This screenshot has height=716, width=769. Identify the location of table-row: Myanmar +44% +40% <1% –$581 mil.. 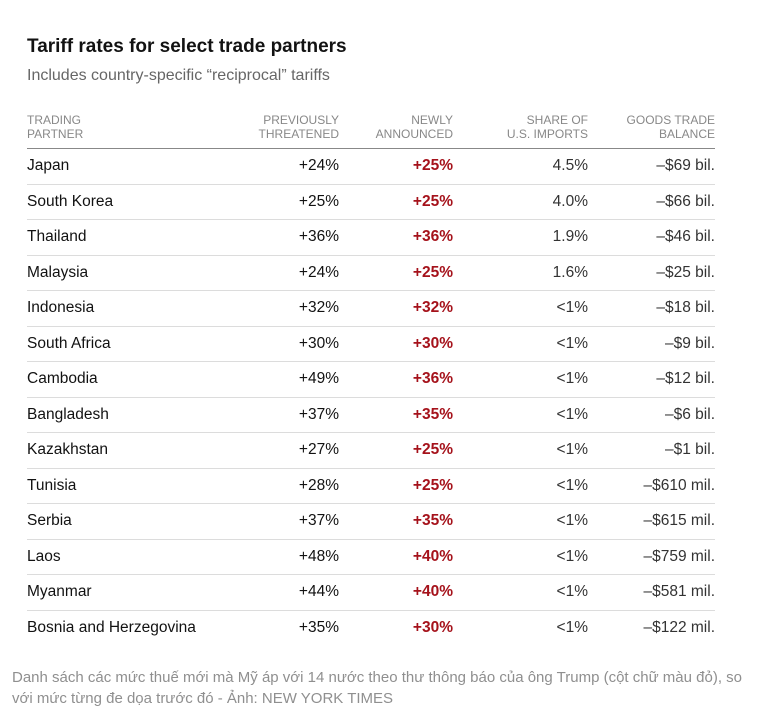
(371, 592).